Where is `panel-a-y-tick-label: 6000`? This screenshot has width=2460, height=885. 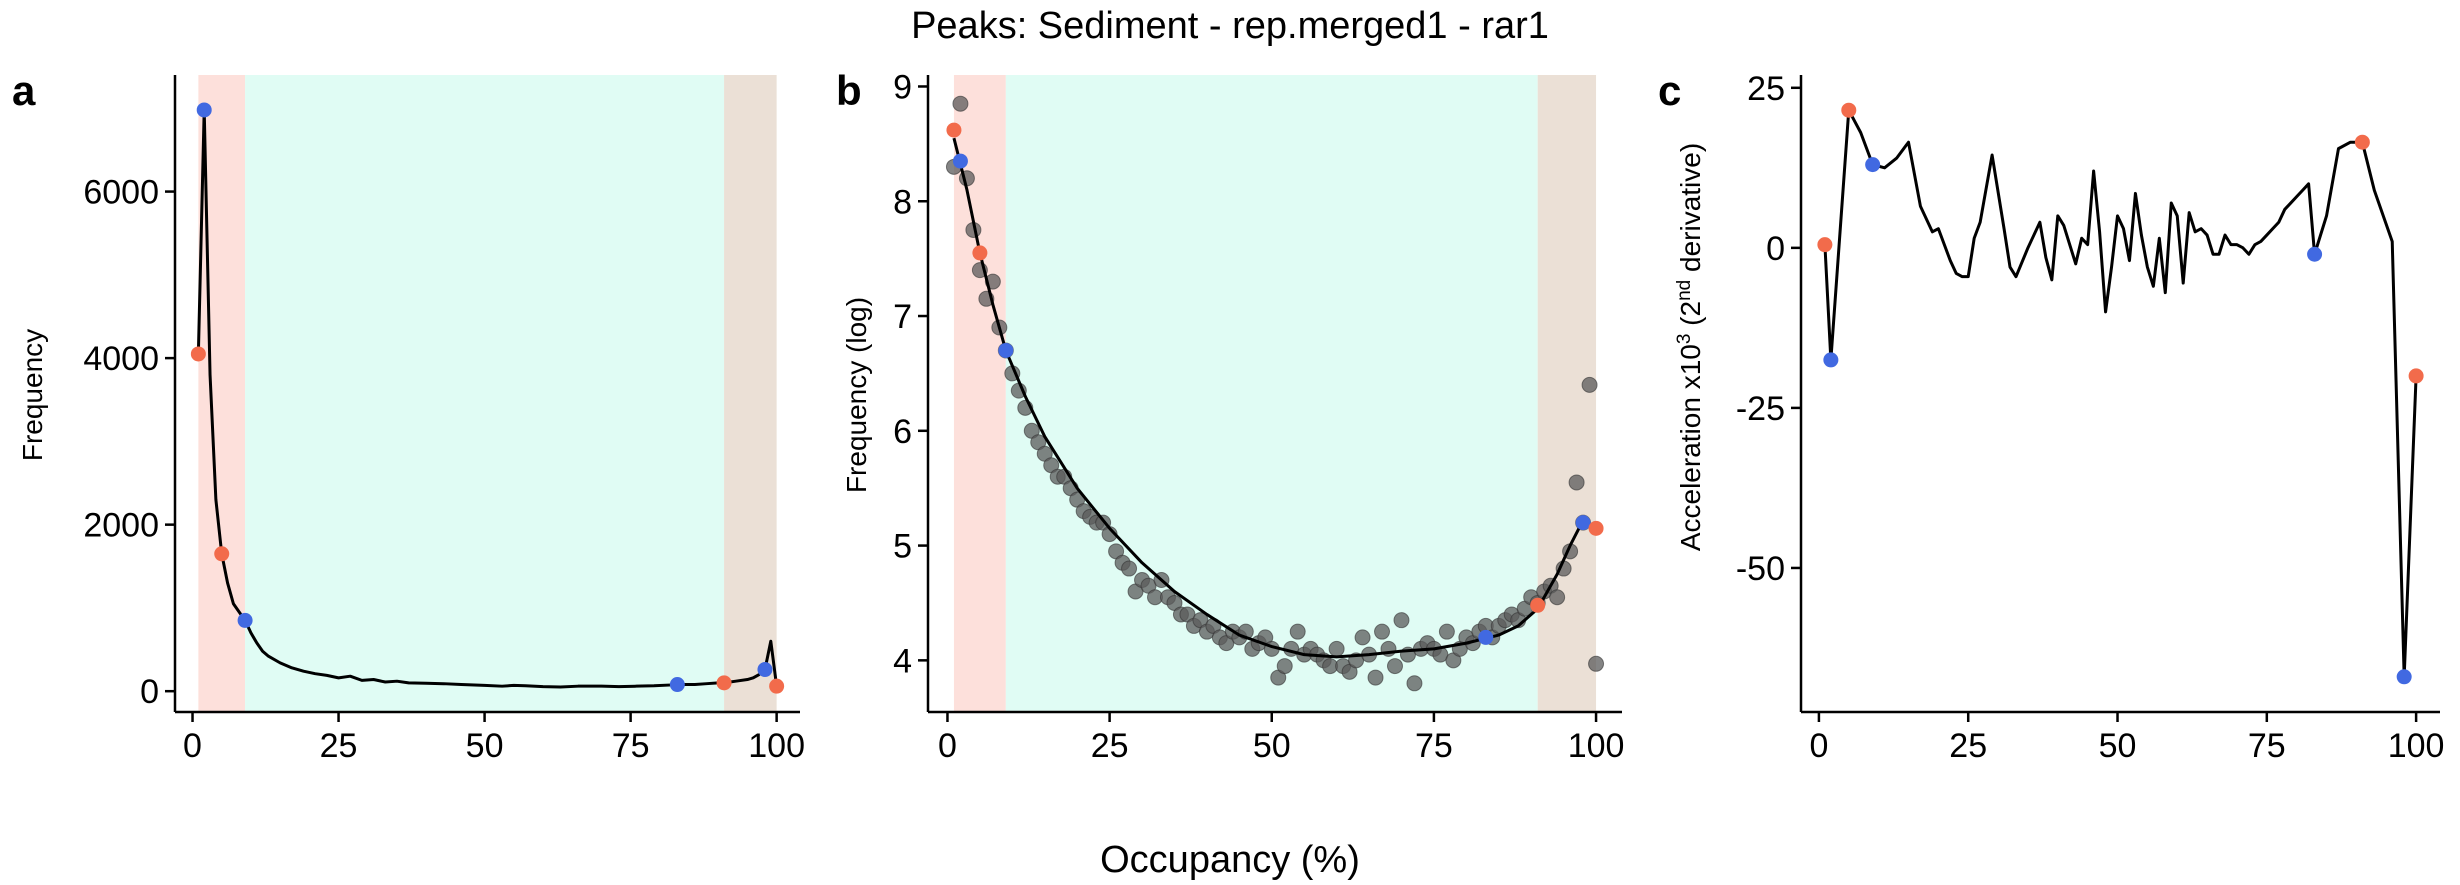
panel-a-y-tick-label: 6000 is located at coordinates (121, 193).